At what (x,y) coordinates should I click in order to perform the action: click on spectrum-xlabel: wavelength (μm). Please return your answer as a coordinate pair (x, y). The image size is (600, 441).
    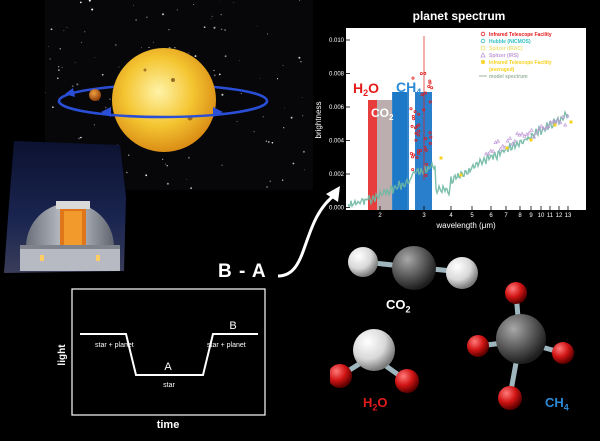
    Looking at the image, I should click on (465, 225).